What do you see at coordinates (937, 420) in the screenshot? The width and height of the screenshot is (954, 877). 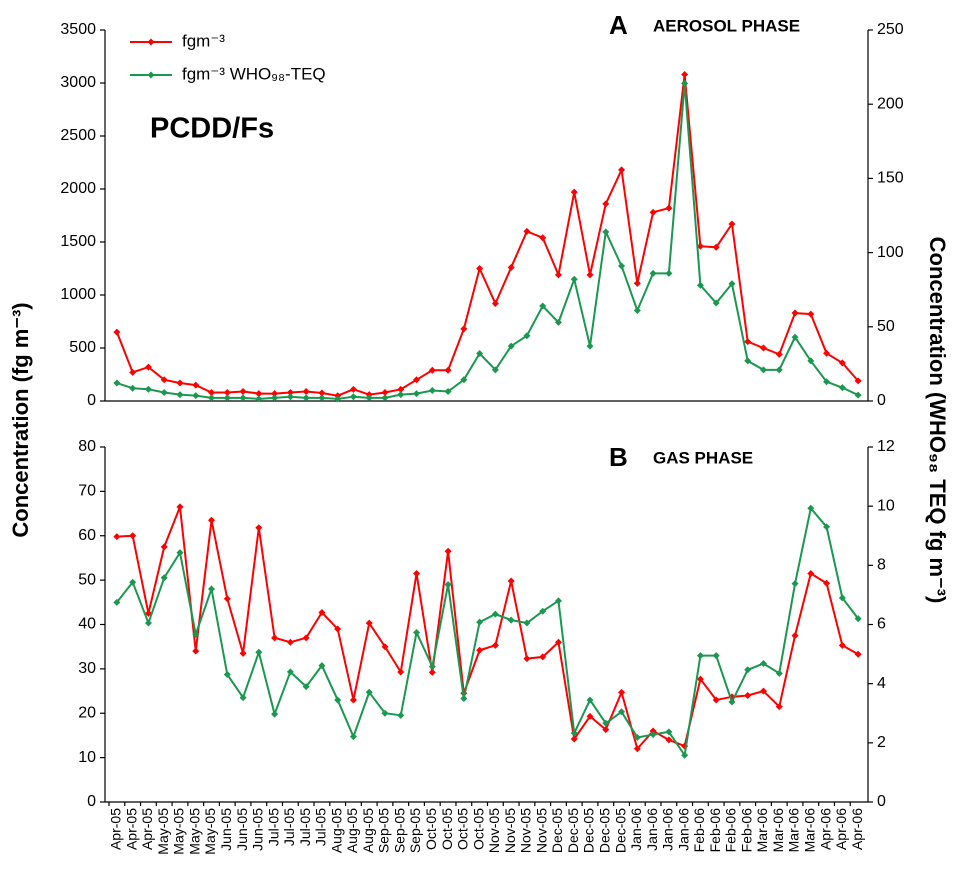 I see `y2-axis-label: Concentration (WHO₉₈ TEQ fg m⁻³)` at bounding box center [937, 420].